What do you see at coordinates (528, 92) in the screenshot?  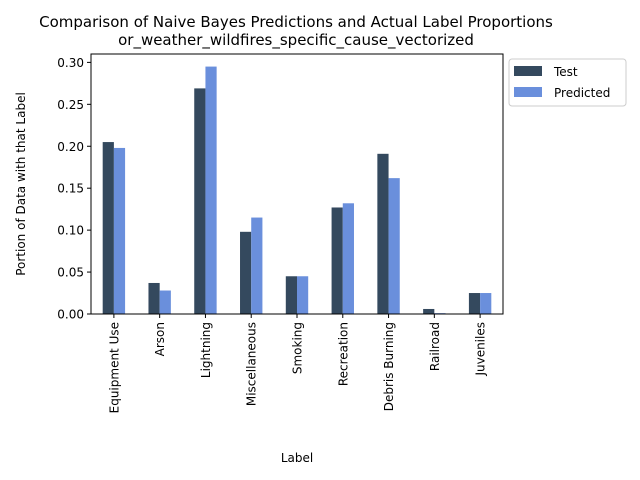 I see `legend-swatch-predicted` at bounding box center [528, 92].